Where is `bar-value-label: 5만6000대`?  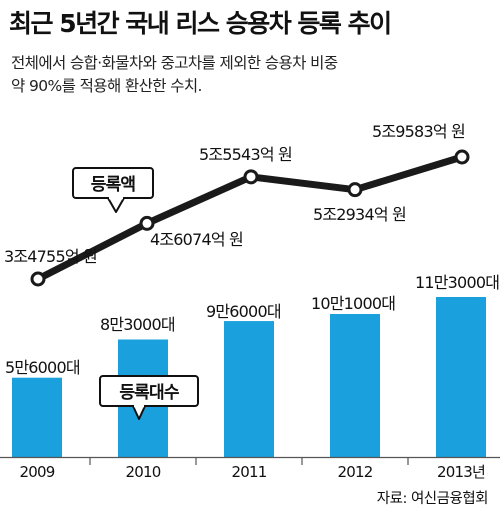
bar-value-label: 5만6000대 is located at coordinates (42, 367).